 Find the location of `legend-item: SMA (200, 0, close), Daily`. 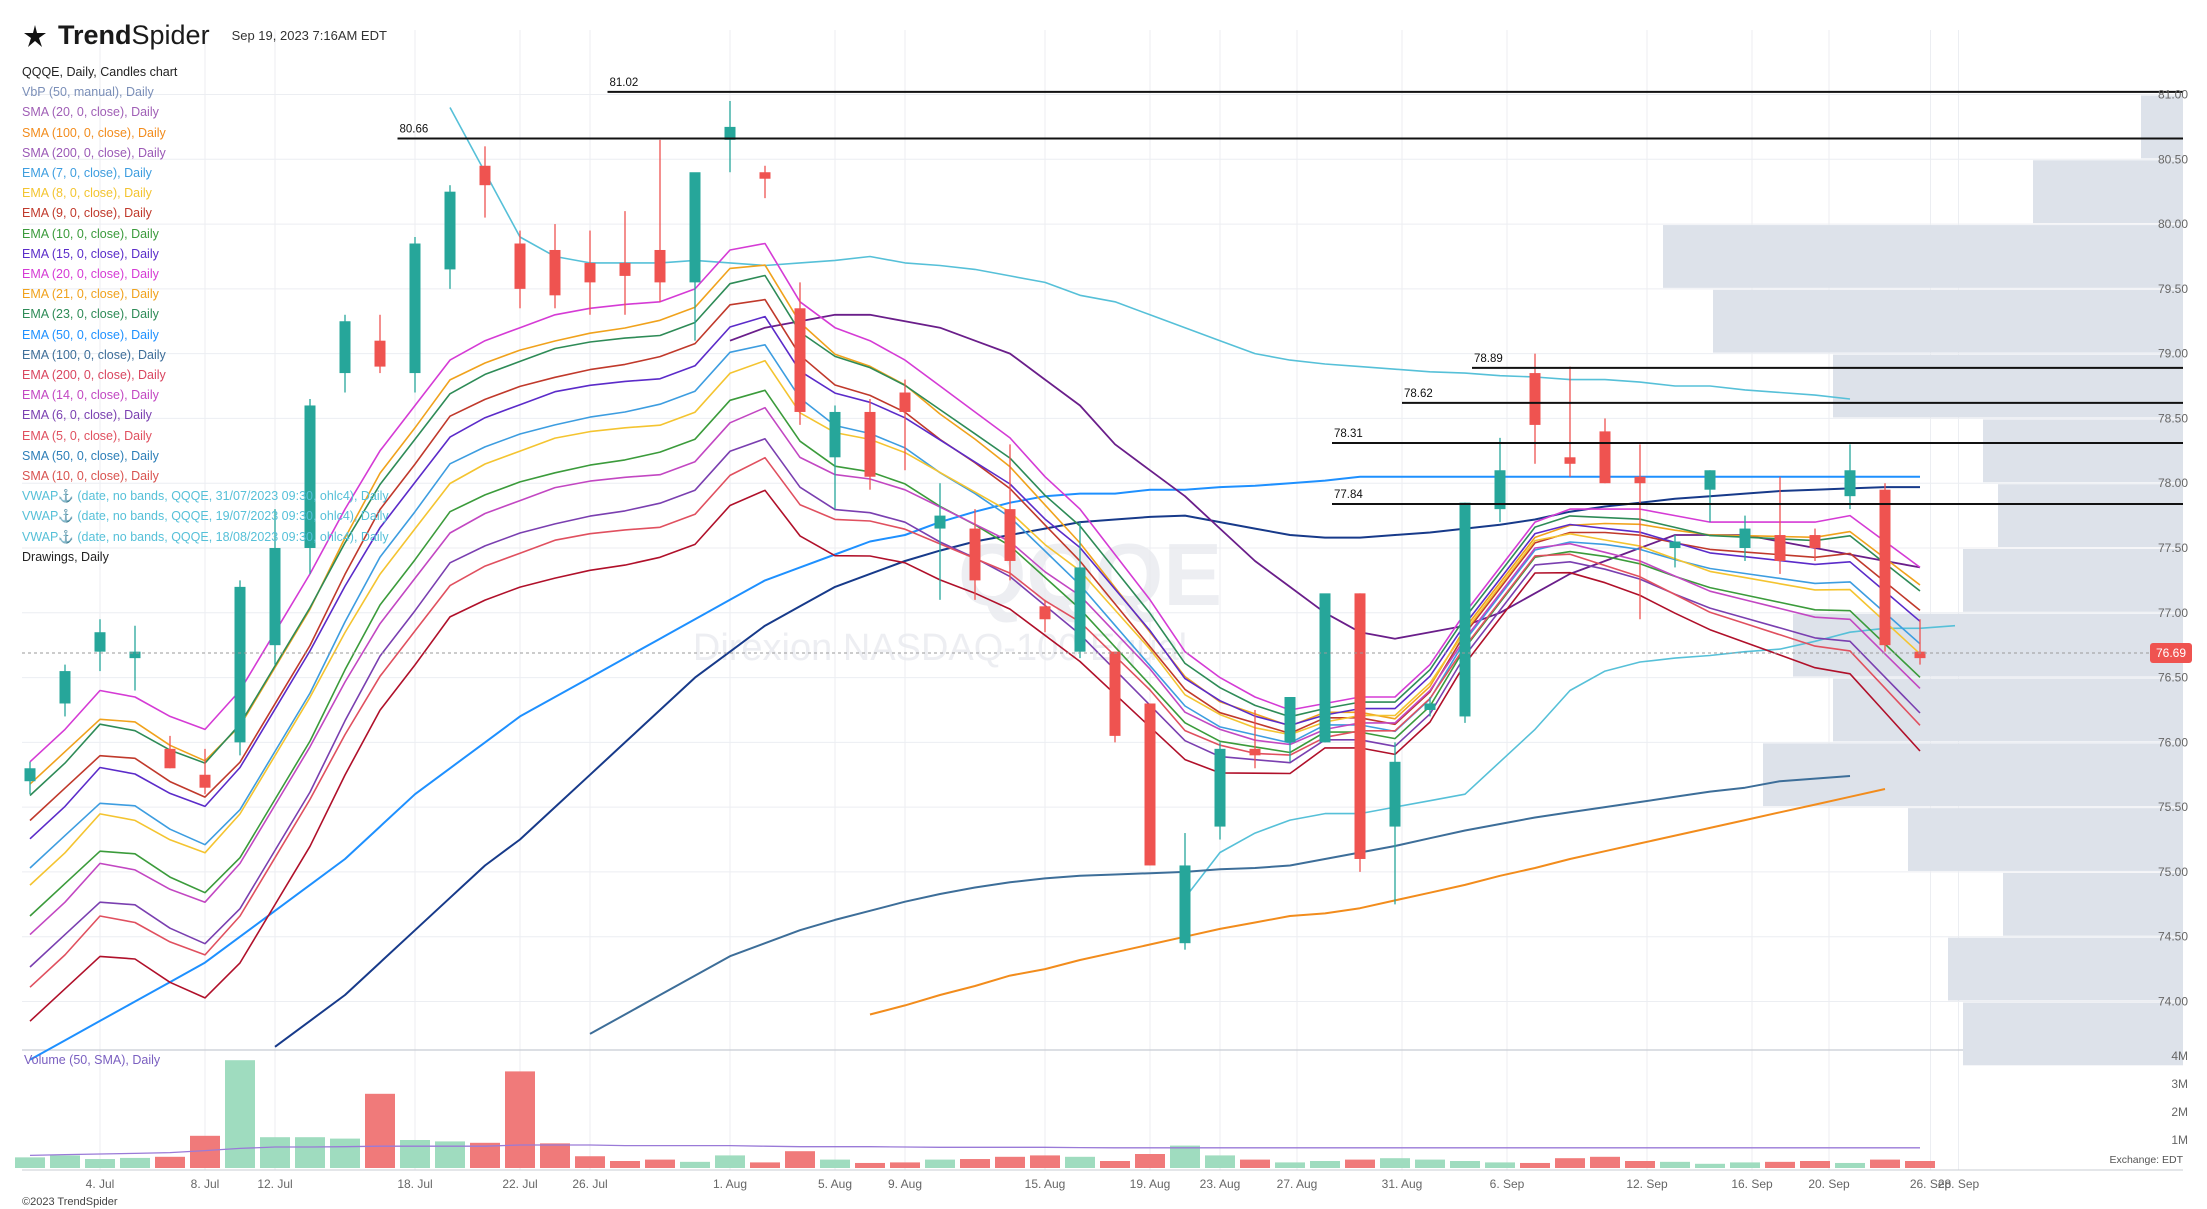

legend-item: SMA (200, 0, close), Daily is located at coordinates (94, 152).